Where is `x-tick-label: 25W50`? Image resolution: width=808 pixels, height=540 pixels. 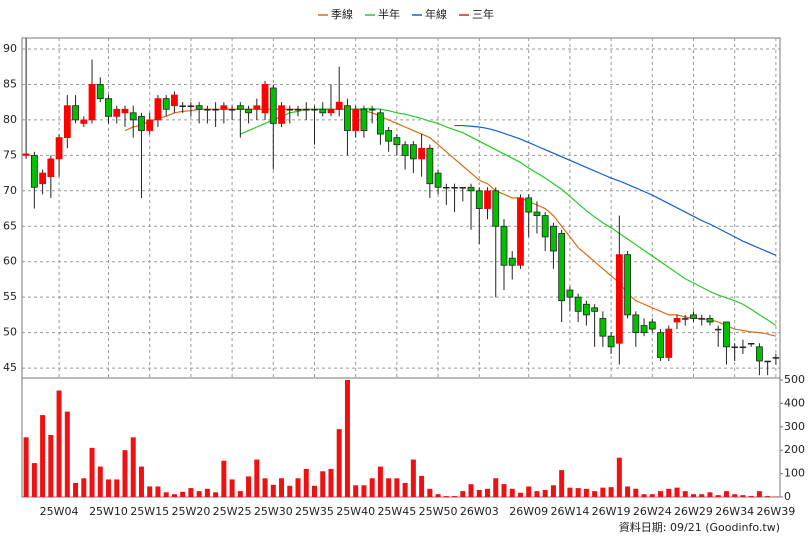
x-tick-label: 25W50 is located at coordinates (438, 511).